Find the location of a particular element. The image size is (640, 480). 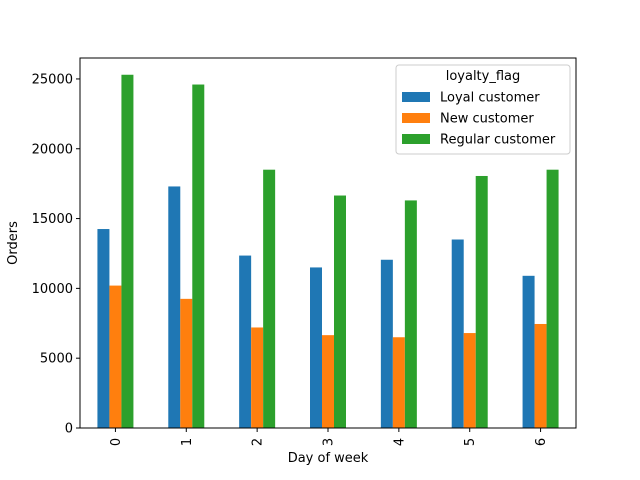

legend-title: loyalty_flag is located at coordinates (483, 76).